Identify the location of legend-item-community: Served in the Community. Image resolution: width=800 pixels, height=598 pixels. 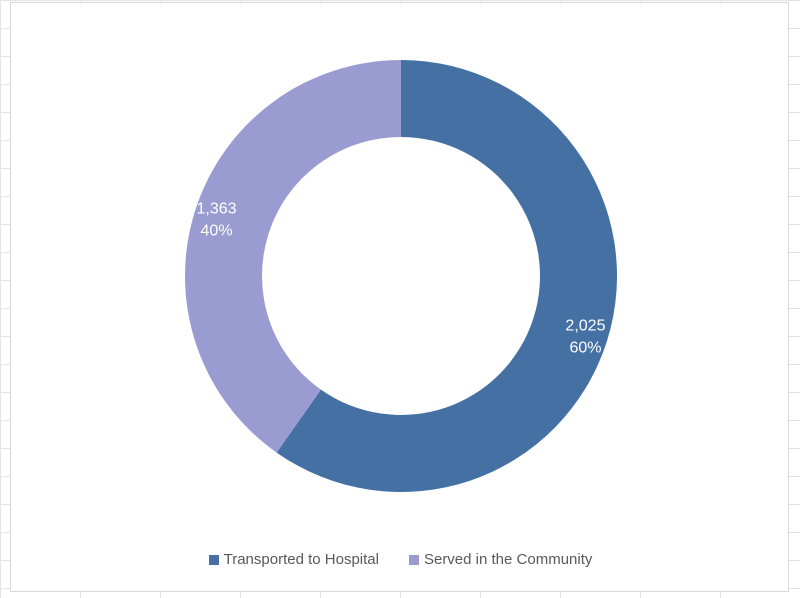
(500, 559).